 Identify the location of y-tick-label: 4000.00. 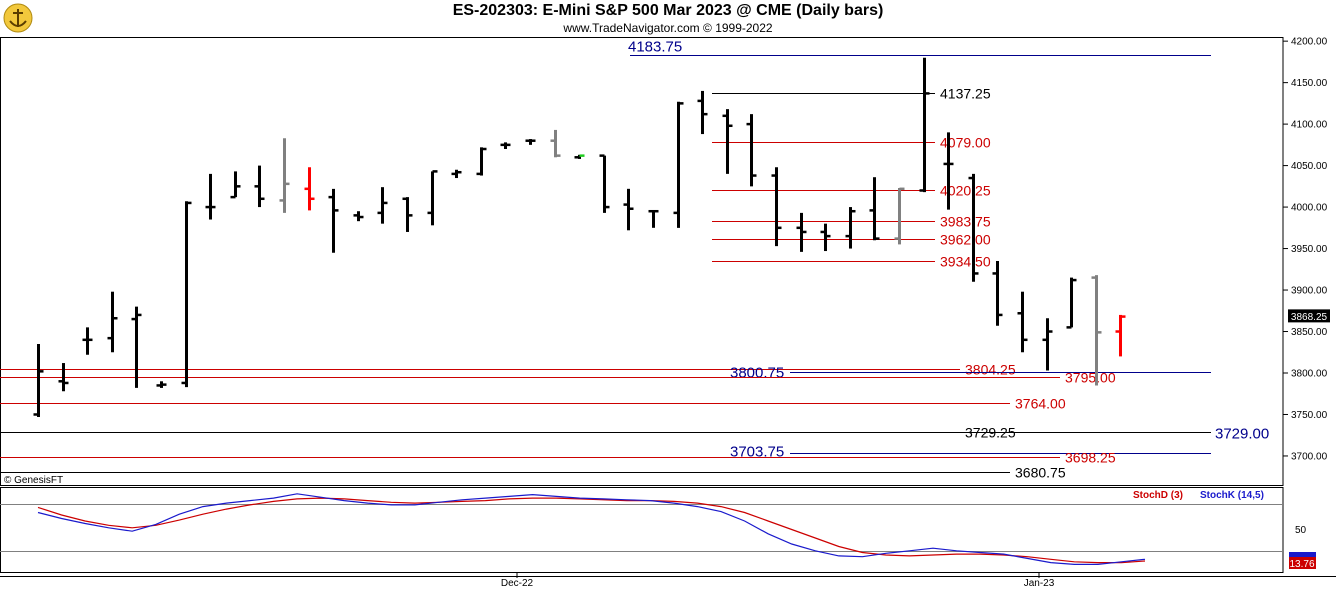
(1309, 208).